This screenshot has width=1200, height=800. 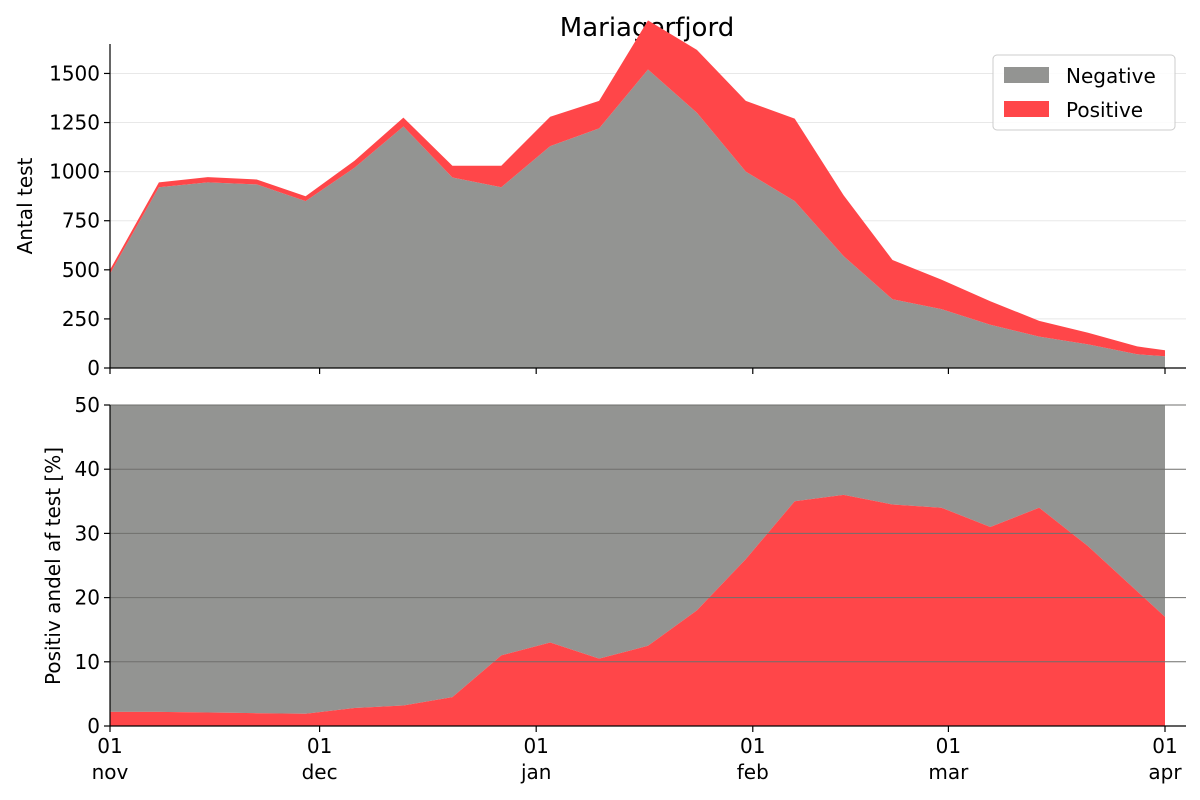 I want to click on y-tick-label: 30, so click(x=87, y=533).